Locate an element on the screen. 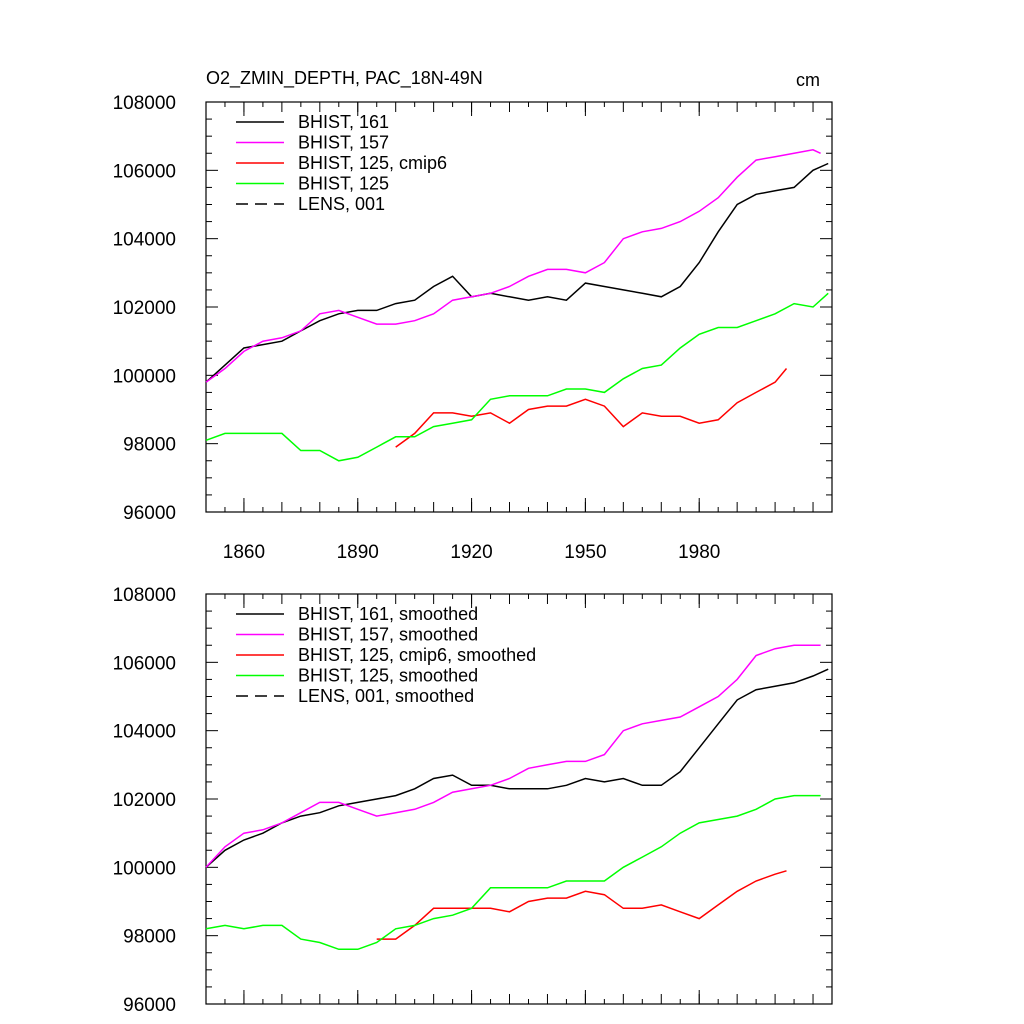 Image resolution: width=1024 pixels, height=1024 pixels. legend-label: BHIST, 125, cmip6 is located at coordinates (372, 163).